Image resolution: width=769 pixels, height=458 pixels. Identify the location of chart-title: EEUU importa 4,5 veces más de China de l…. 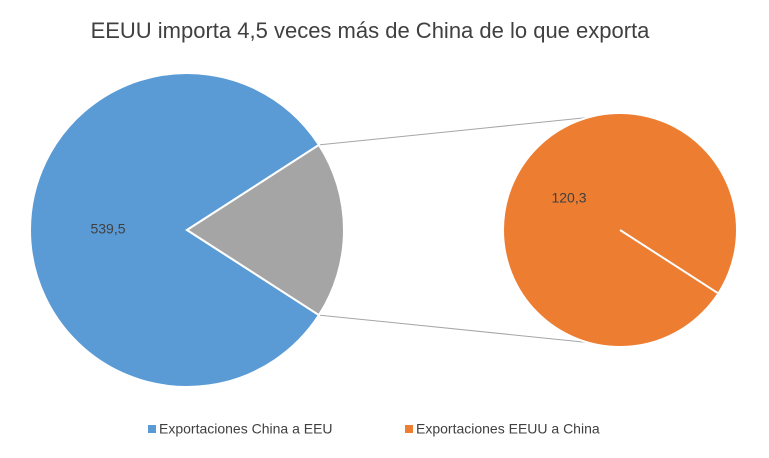
(371, 30).